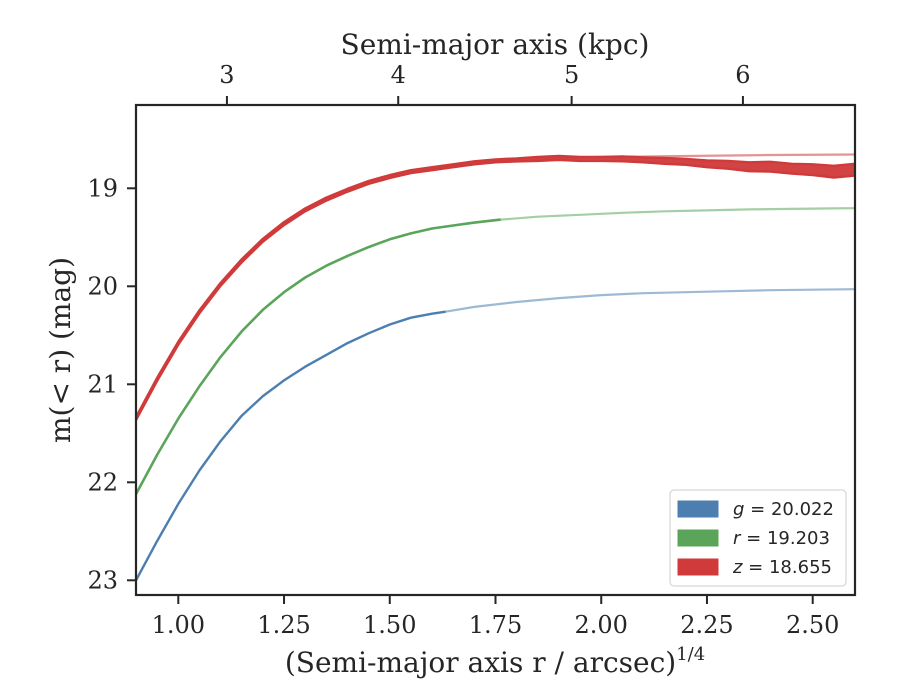 The width and height of the screenshot is (900, 700). What do you see at coordinates (690, 654) in the screenshot?
I see `x-axis-label-exponent: 1/4` at bounding box center [690, 654].